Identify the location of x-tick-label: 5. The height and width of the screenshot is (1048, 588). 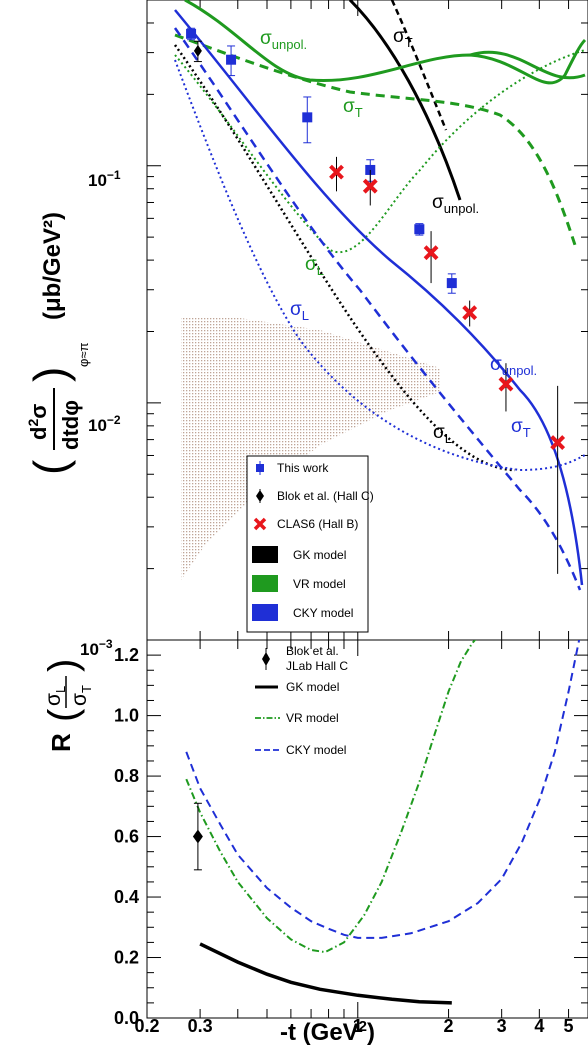
(569, 1026).